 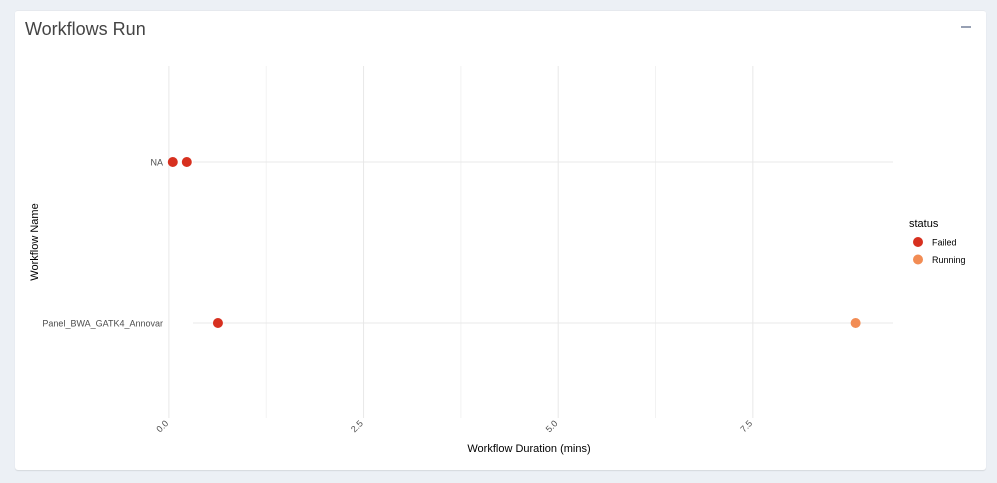 What do you see at coordinates (552, 426) in the screenshot?
I see `x-tick-label: 5.0` at bounding box center [552, 426].